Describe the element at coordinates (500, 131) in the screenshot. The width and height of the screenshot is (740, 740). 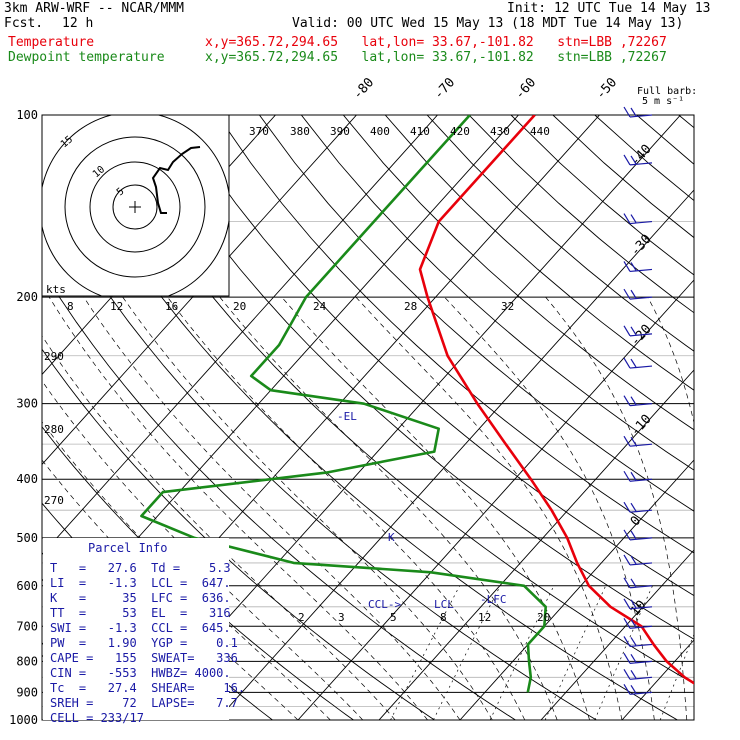
I see `theta-label: 430` at that location.